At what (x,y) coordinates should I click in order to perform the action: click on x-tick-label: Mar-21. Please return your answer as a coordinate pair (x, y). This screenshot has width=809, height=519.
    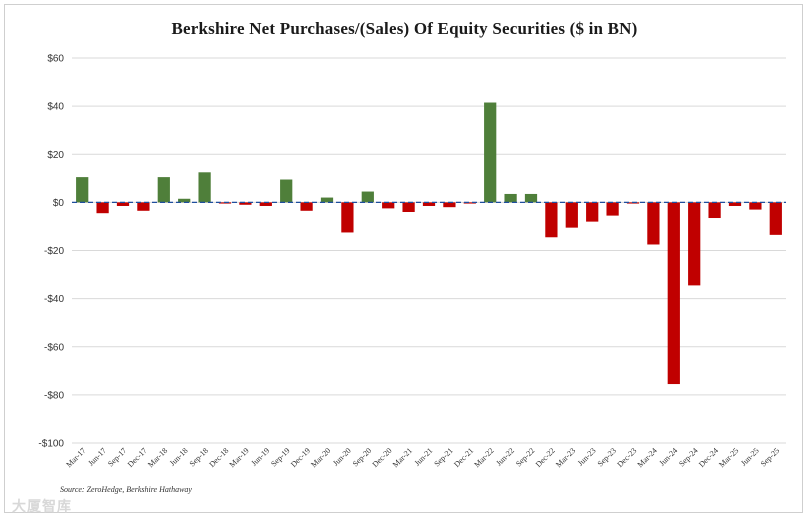
    Looking at the image, I should click on (402, 457).